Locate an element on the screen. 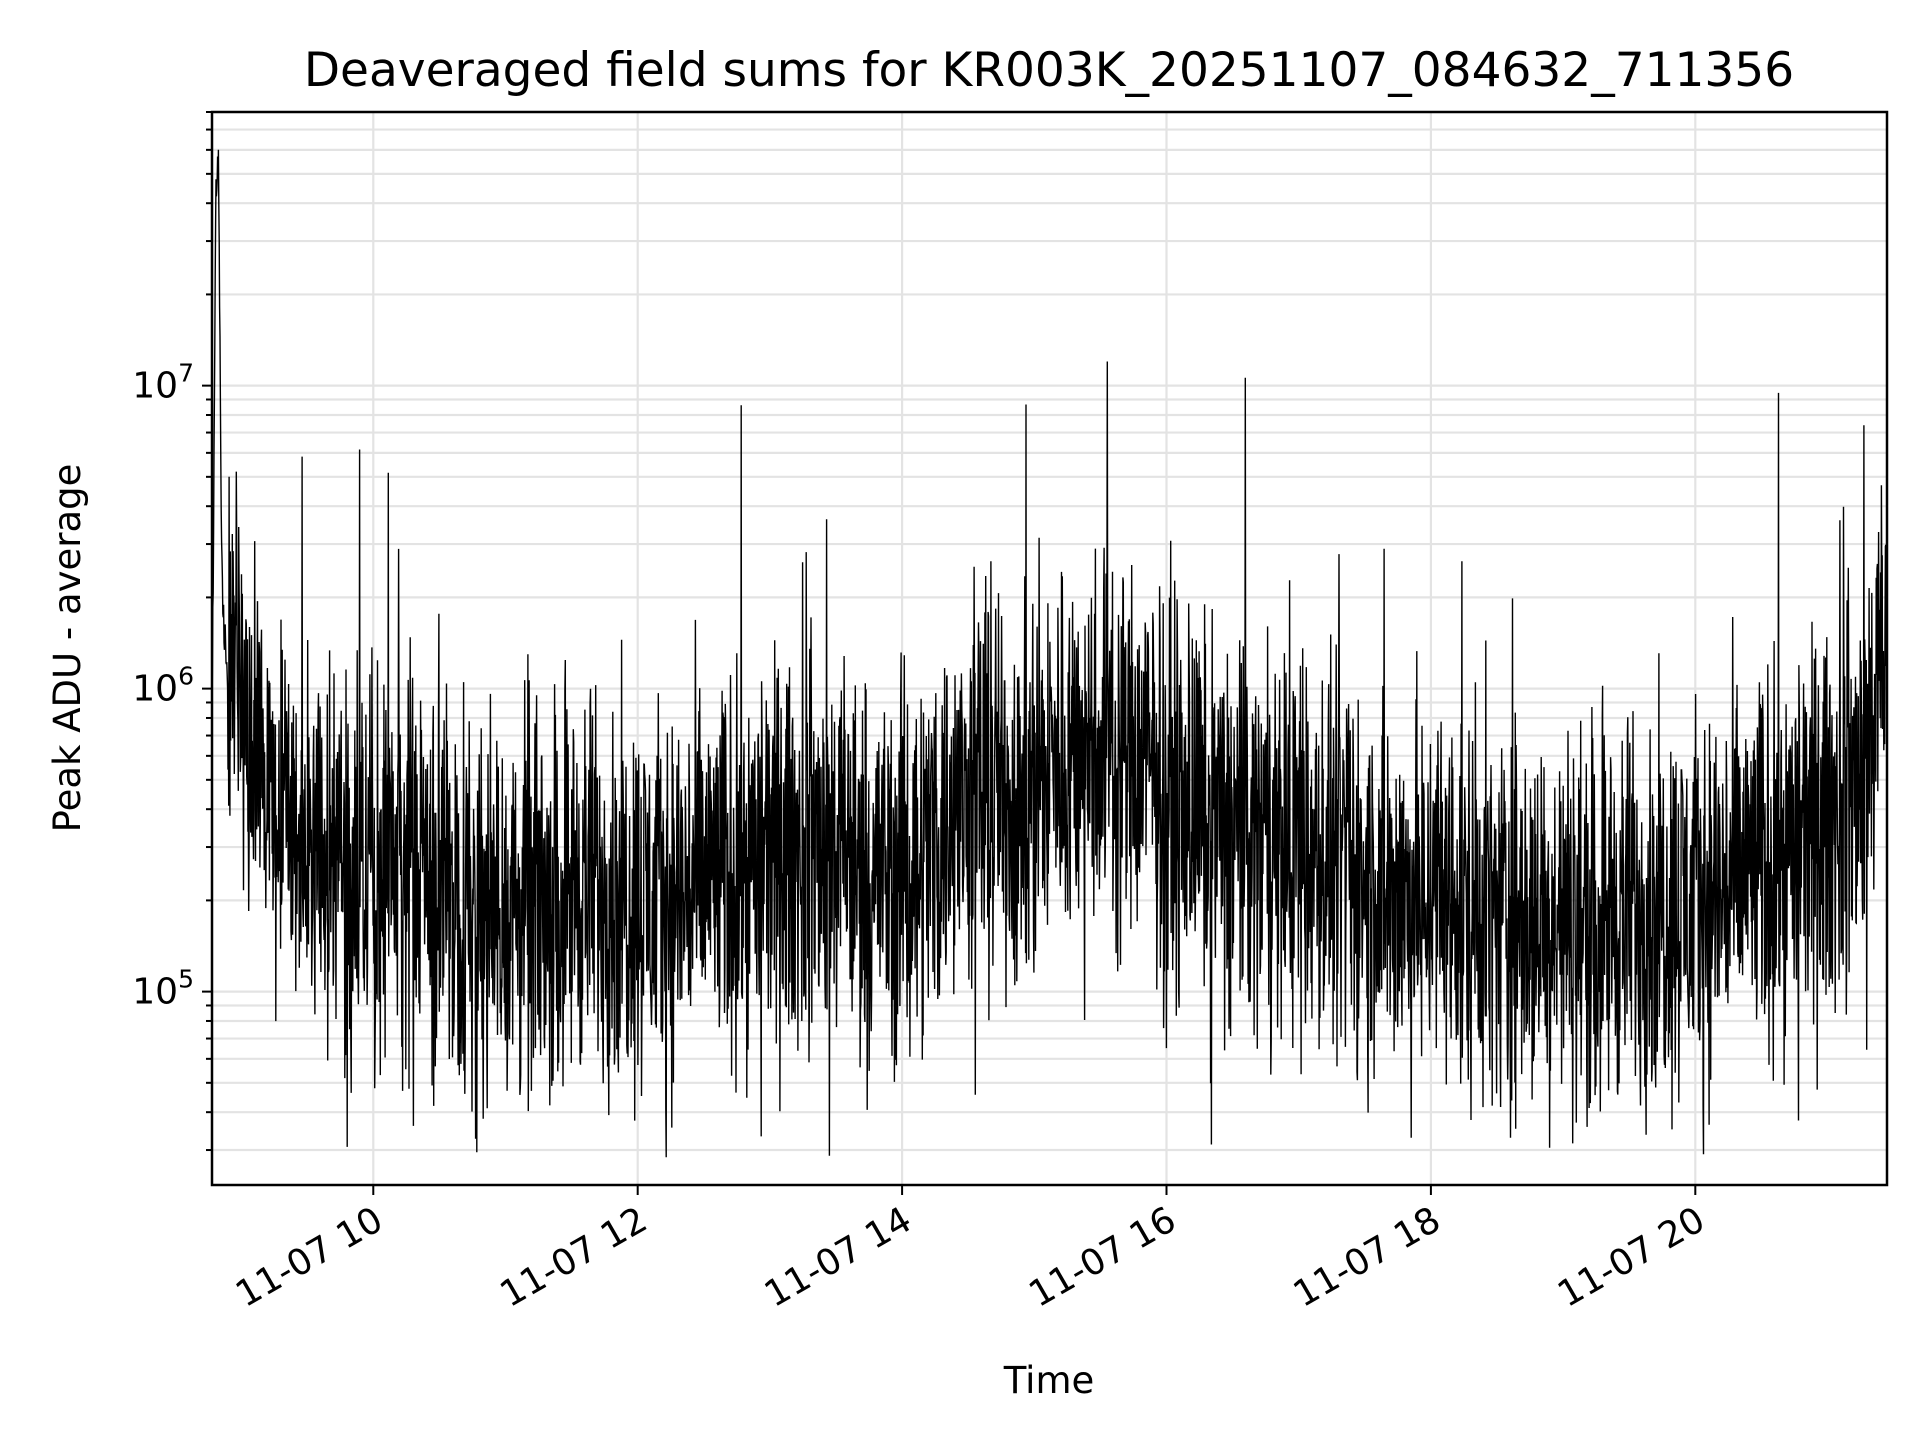 The width and height of the screenshot is (1920, 1444). x-tick-label: 11-07 16 is located at coordinates (1102, 1257).